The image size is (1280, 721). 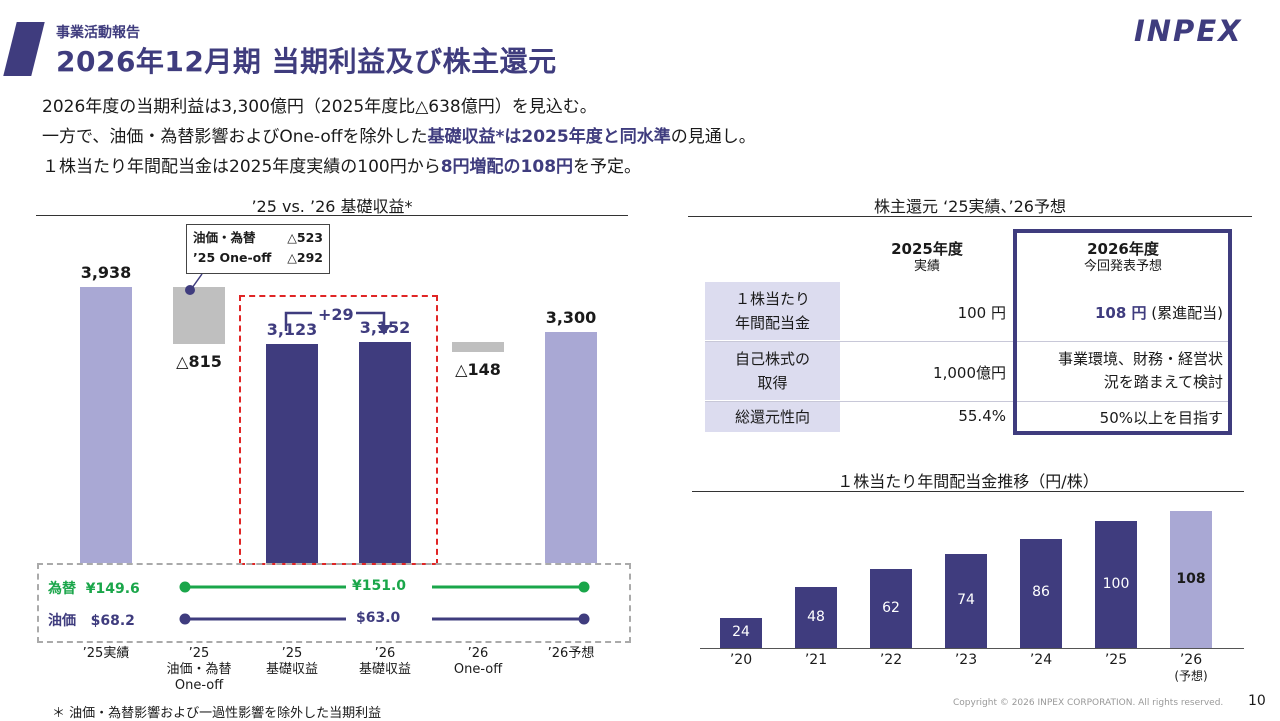 What do you see at coordinates (549, 137) in the screenshot?
I see `intro-line-2-highlight: 基礎収益*は2025年度と同水準` at bounding box center [549, 137].